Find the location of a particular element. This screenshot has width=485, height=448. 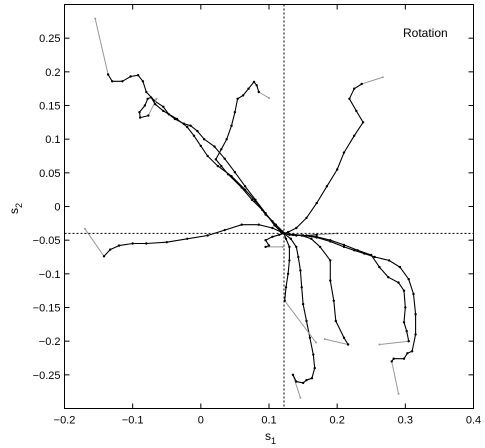

x-tick-label: 0.1 is located at coordinates (268, 421).